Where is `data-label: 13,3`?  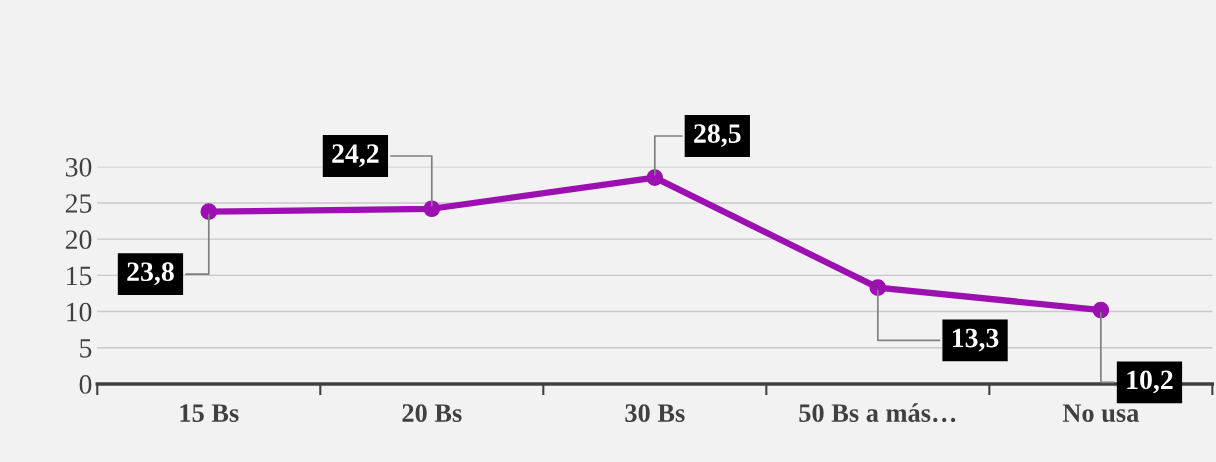
data-label: 13,3 is located at coordinates (975, 340).